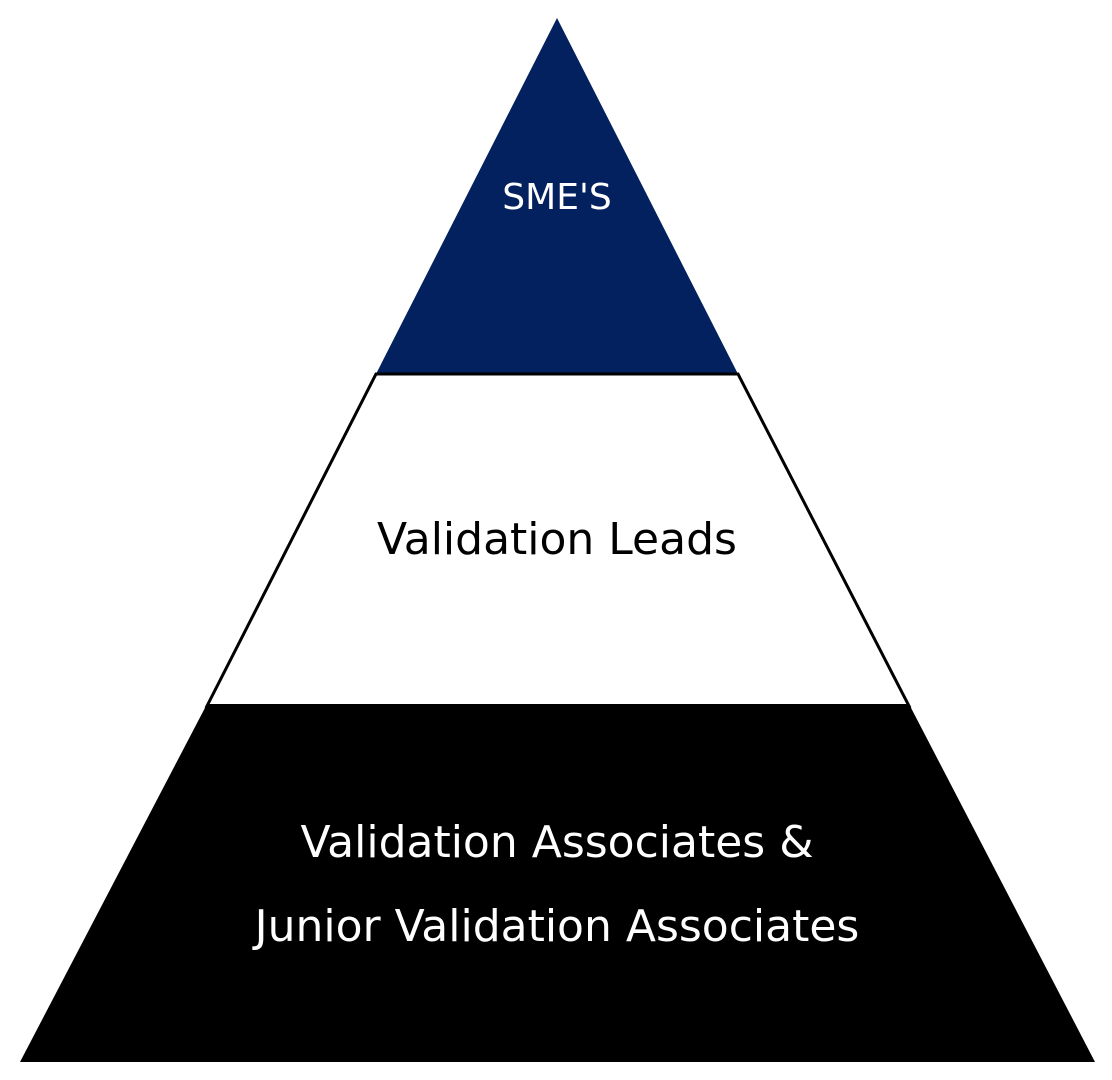 The width and height of the screenshot is (1112, 1080). Describe the element at coordinates (557, 539) in the screenshot. I see `tier-middle-label: Validation Leads` at that location.